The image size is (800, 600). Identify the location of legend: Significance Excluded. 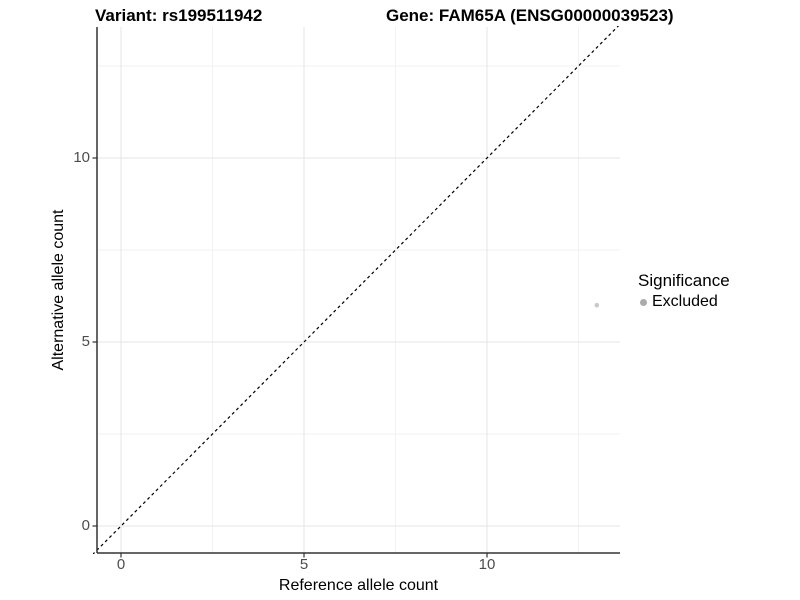
(684, 291).